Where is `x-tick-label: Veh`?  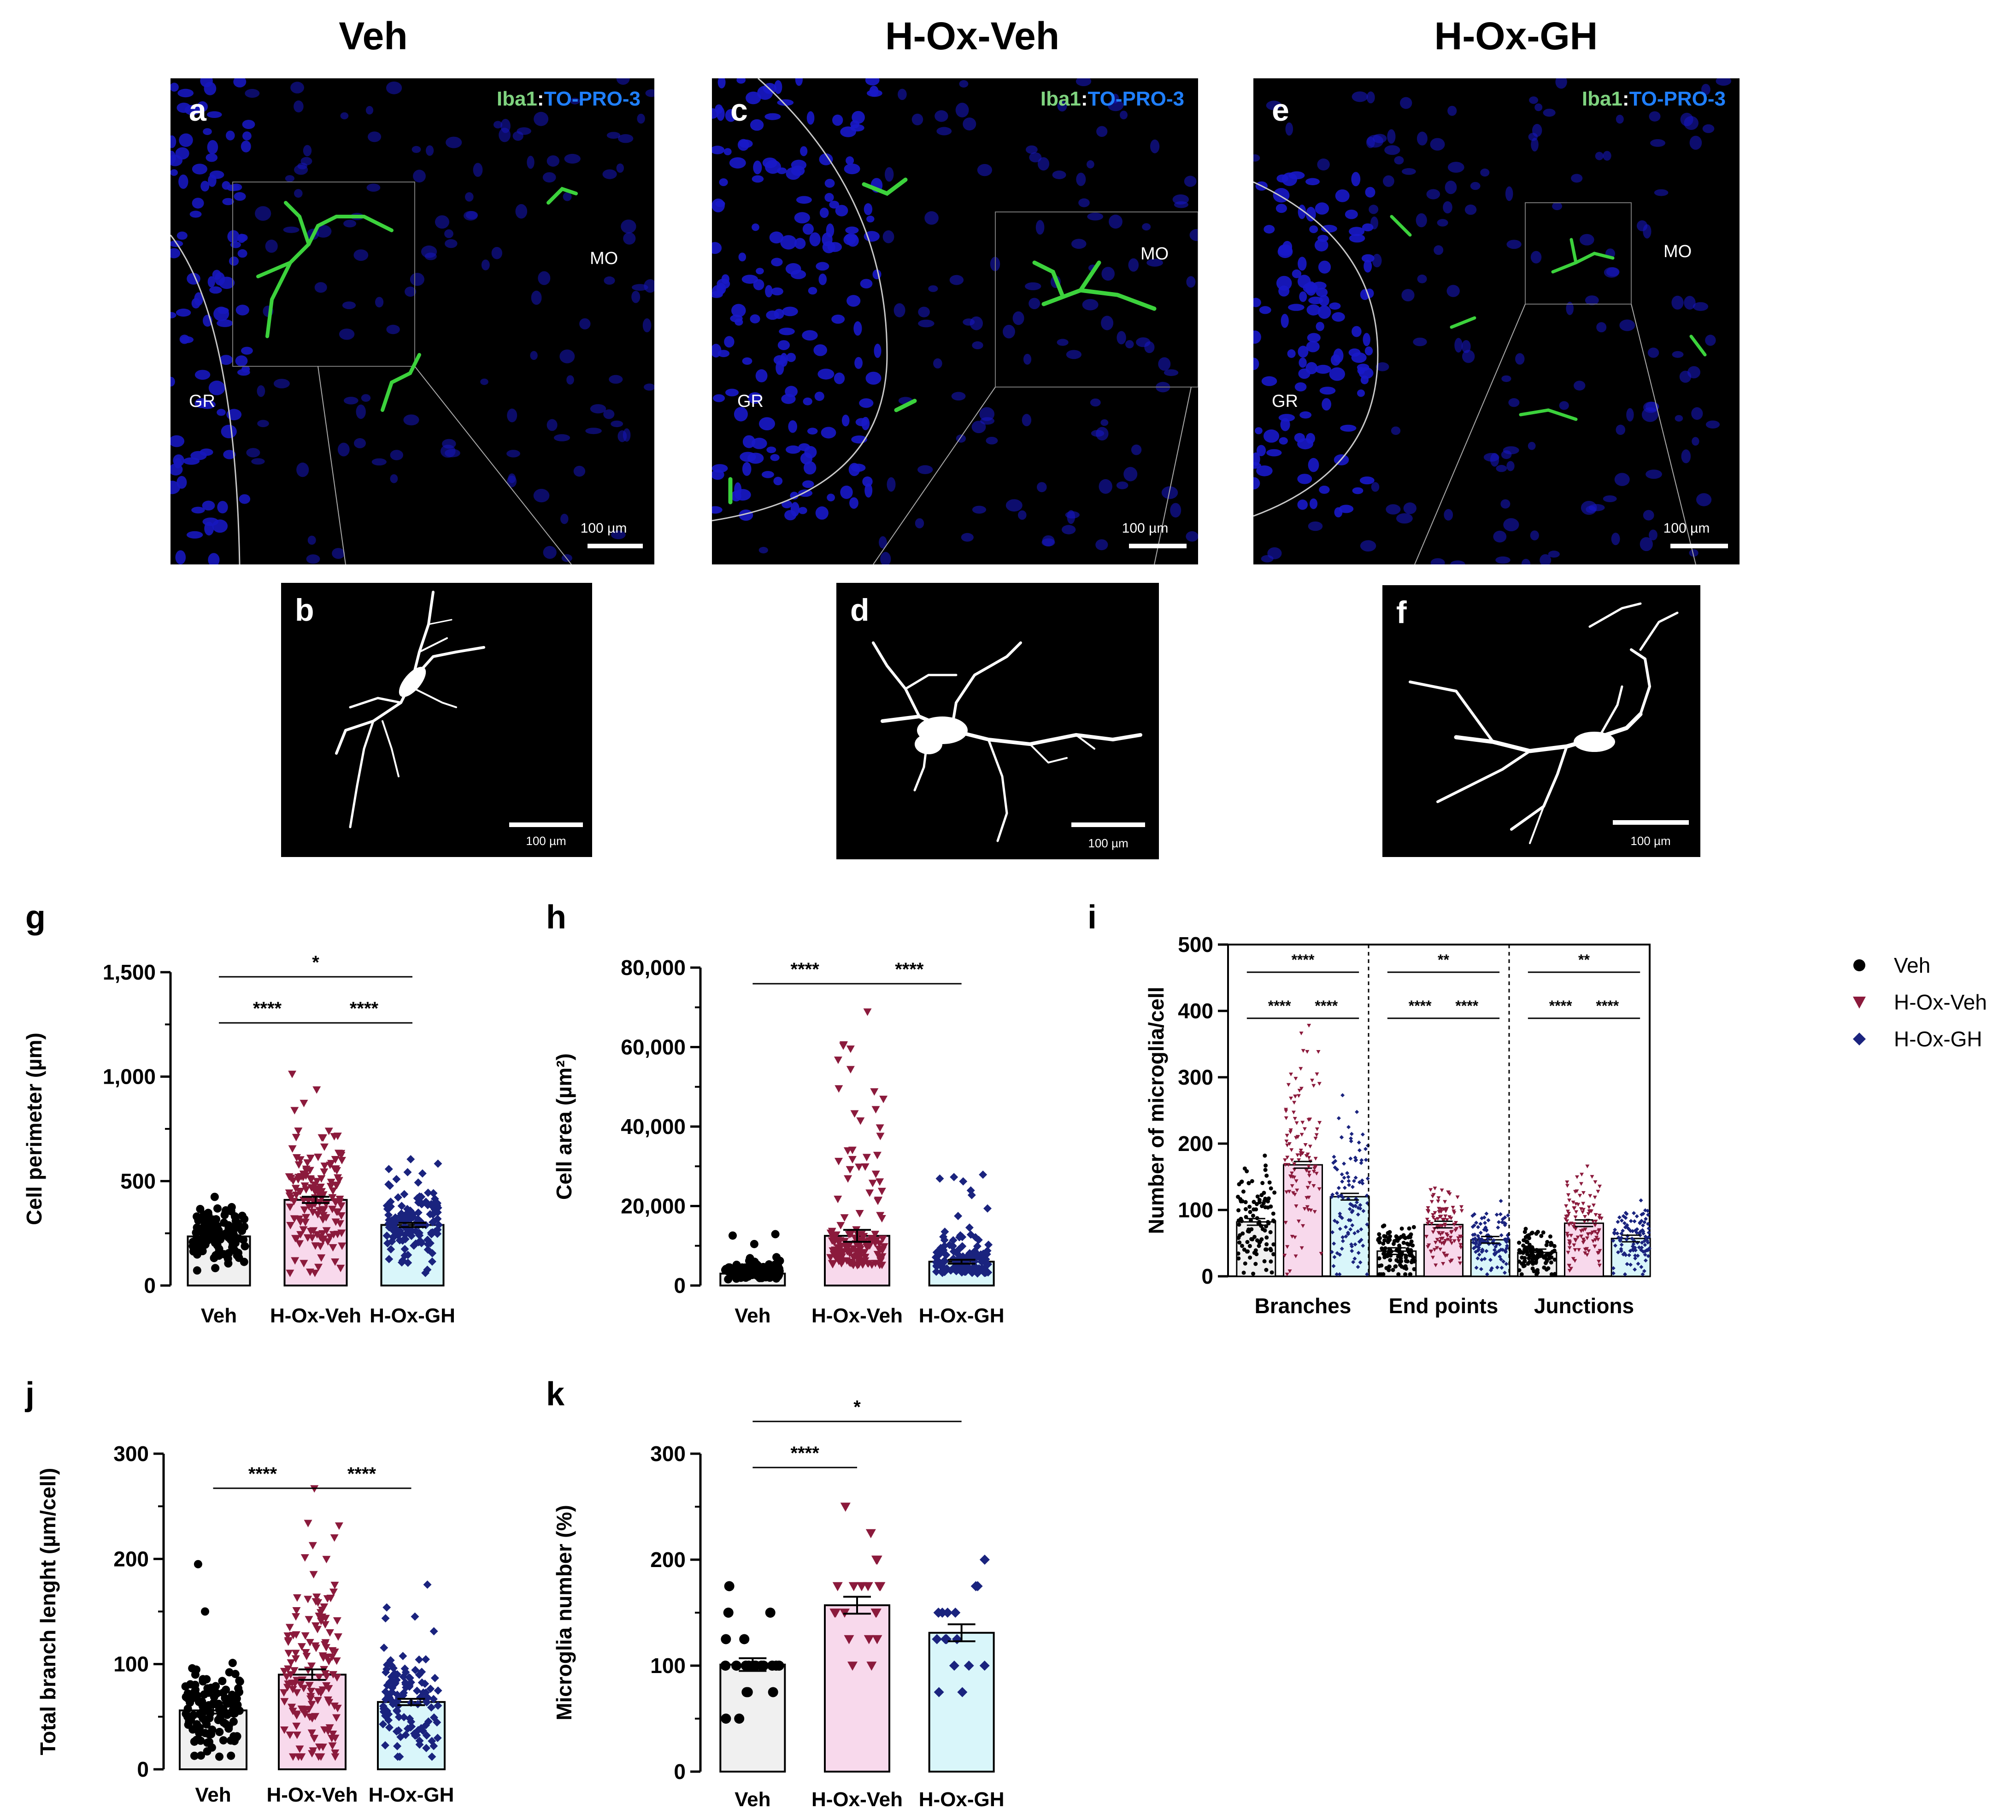
x-tick-label: Veh is located at coordinates (213, 1795).